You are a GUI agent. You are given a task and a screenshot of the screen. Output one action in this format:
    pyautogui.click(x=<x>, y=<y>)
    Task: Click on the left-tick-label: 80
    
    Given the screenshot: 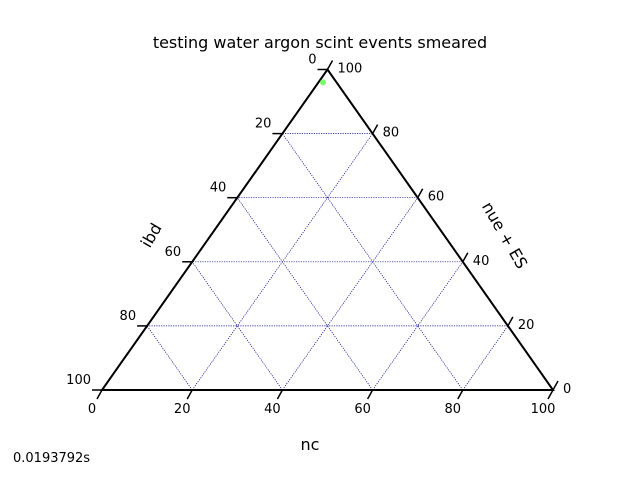 What is the action you would take?
    pyautogui.click(x=128, y=316)
    